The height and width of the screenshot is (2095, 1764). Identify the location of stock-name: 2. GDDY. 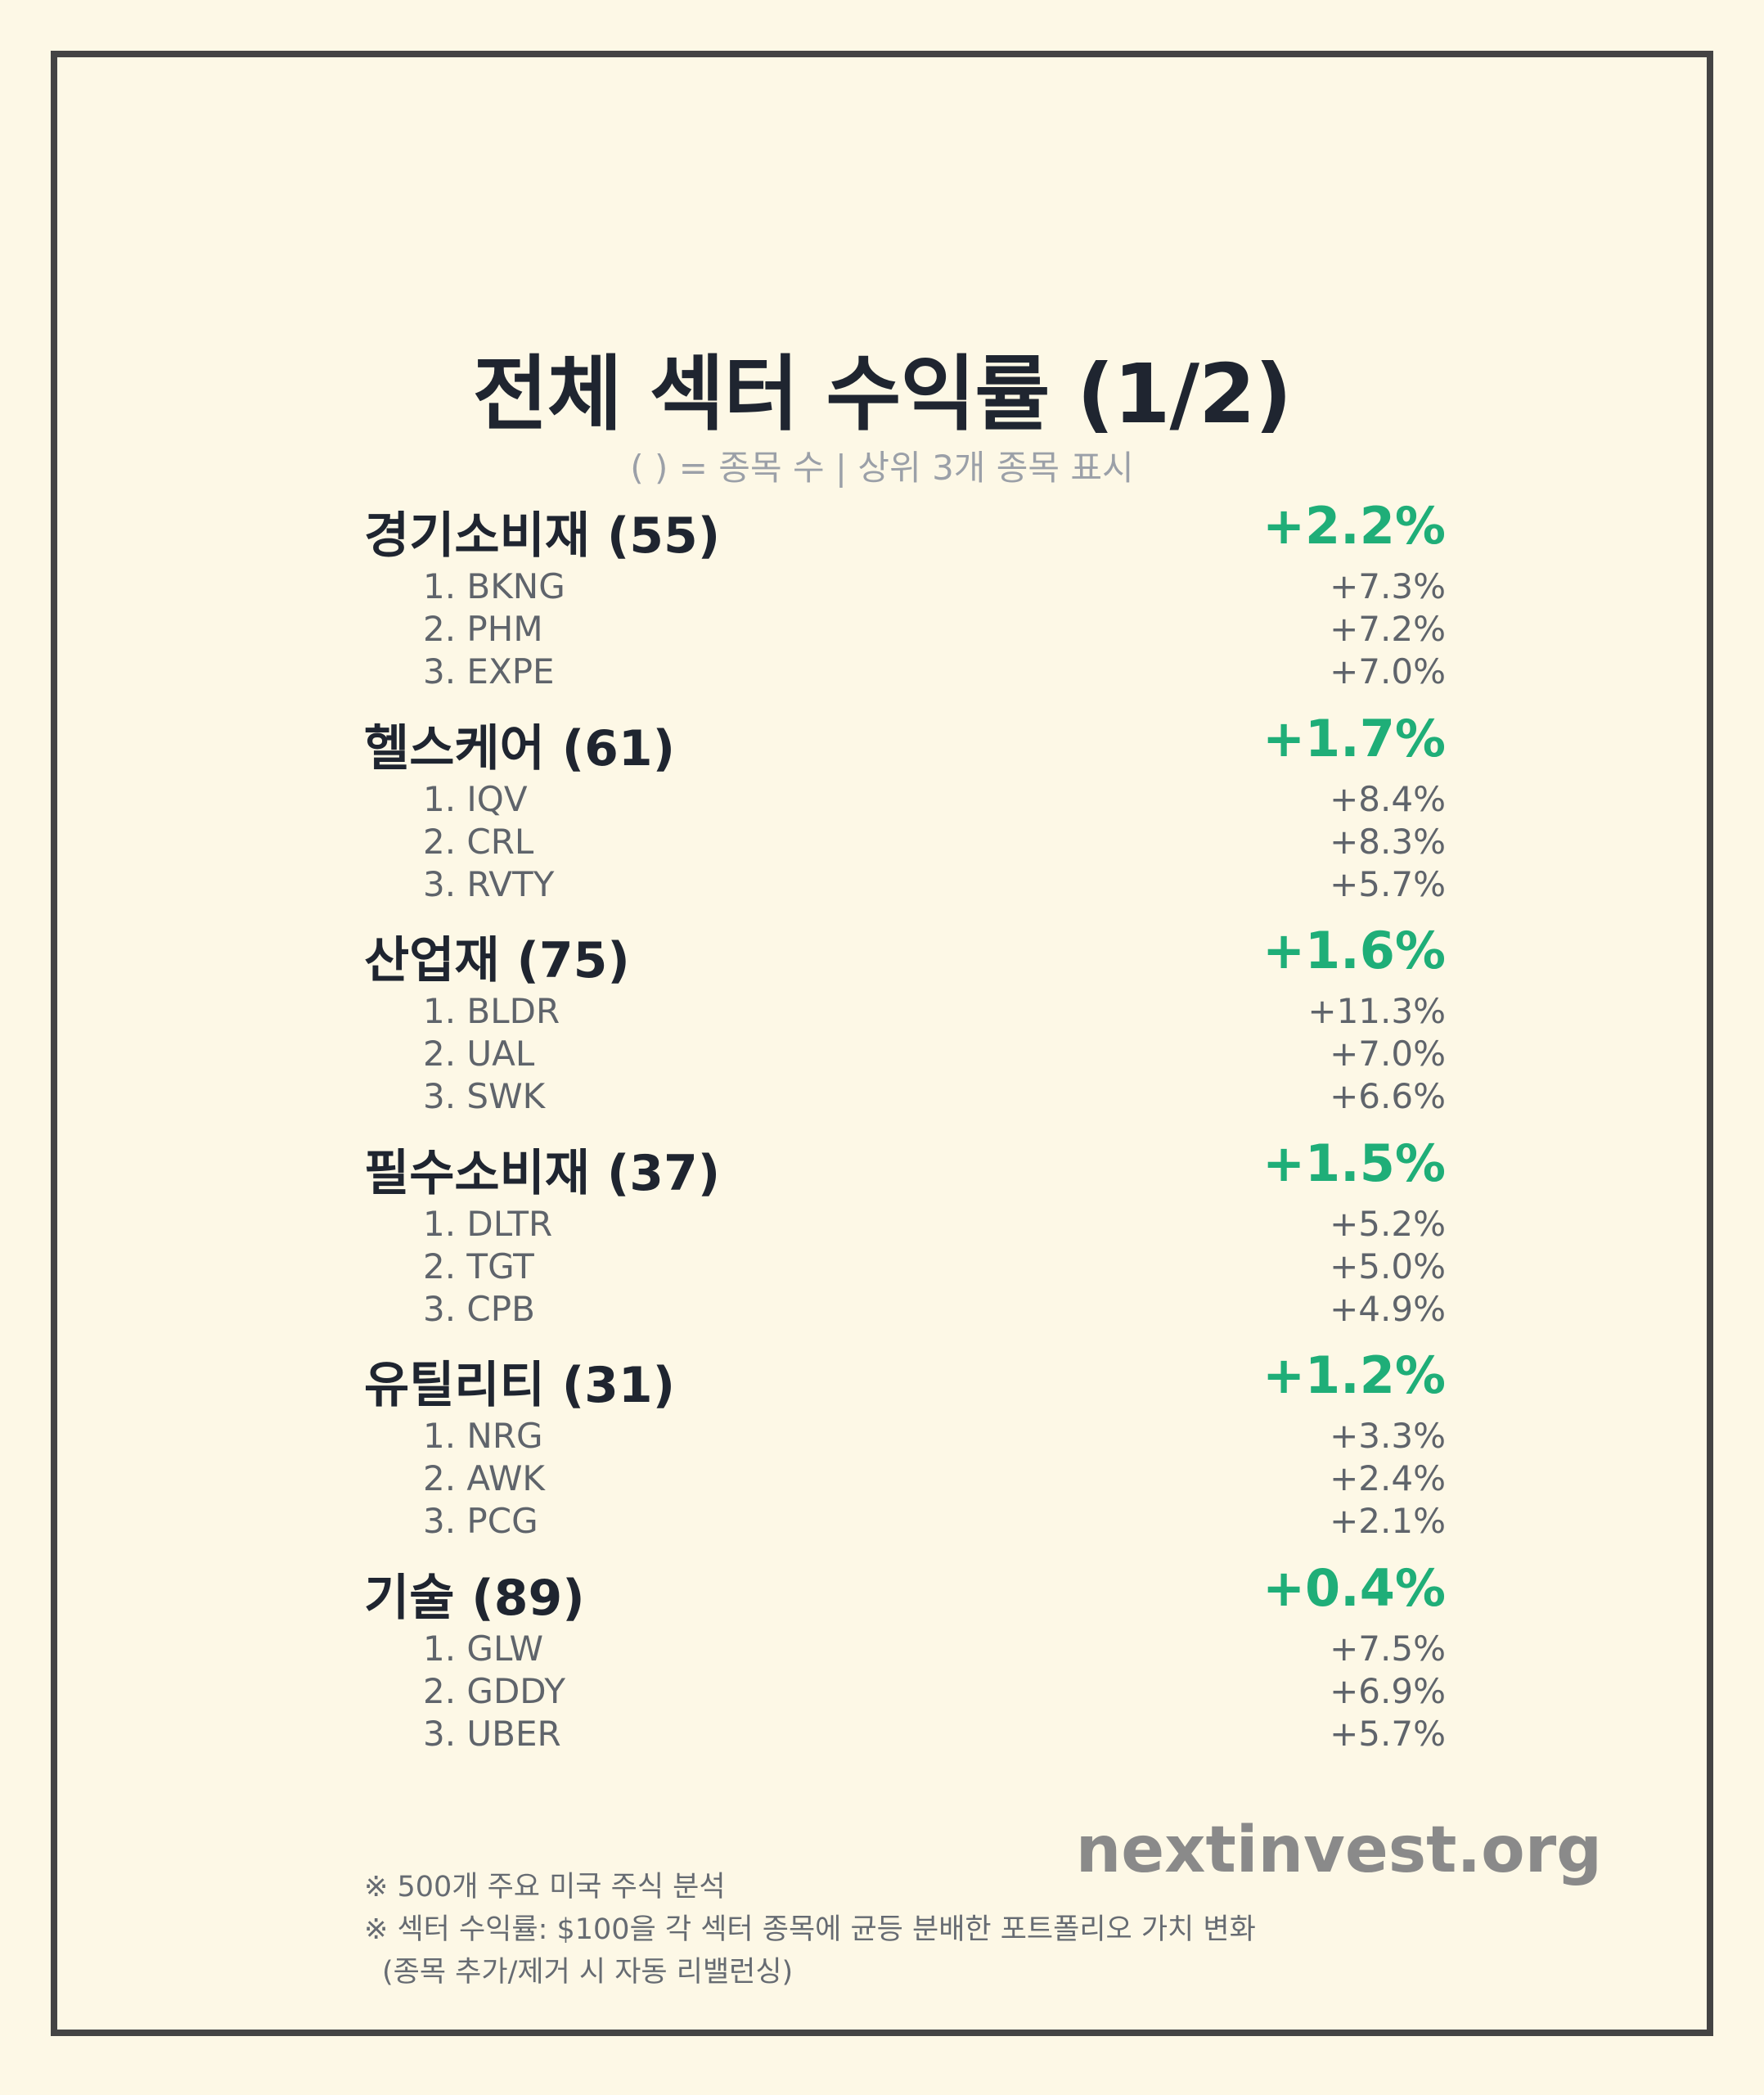
(495, 1691).